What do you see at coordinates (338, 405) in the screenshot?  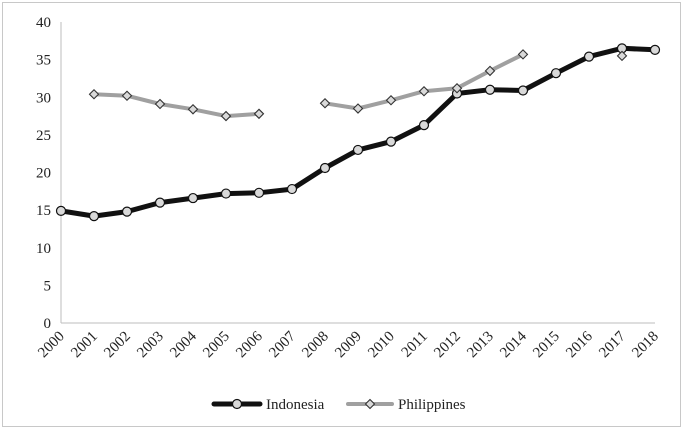 I see `legend: Indonesia Philippines` at bounding box center [338, 405].